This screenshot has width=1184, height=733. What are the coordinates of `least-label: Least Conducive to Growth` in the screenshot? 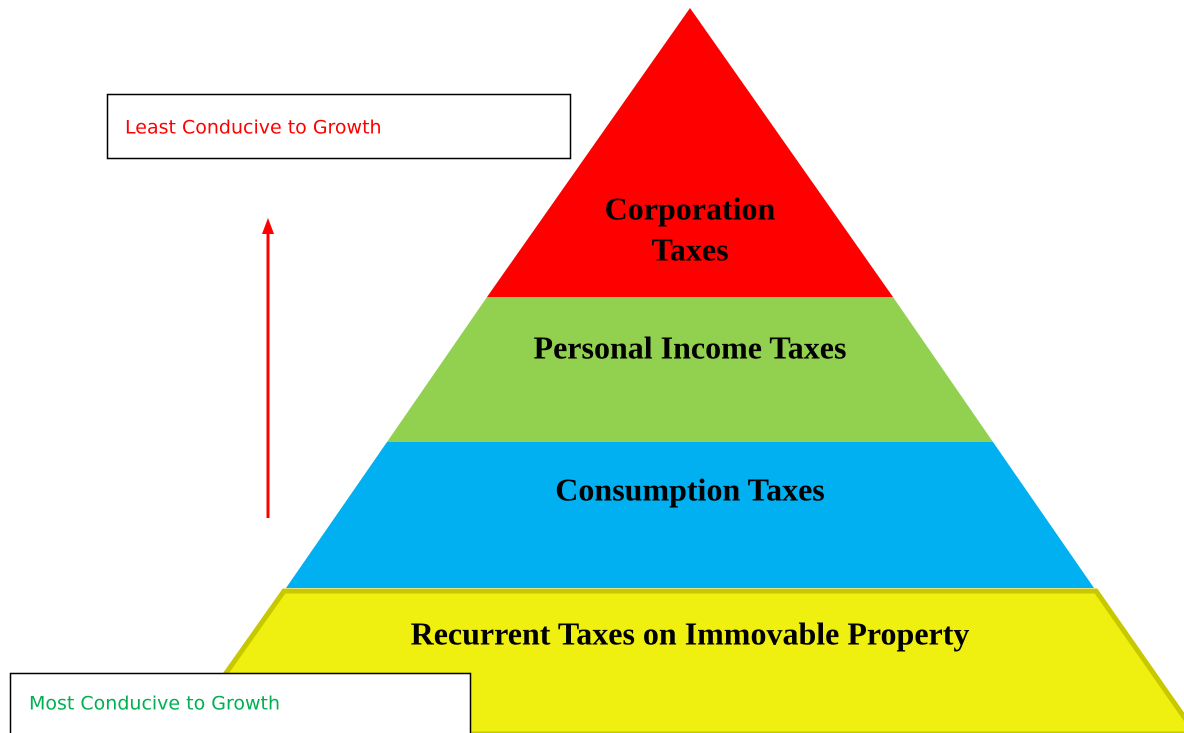 It's located at (253, 128).